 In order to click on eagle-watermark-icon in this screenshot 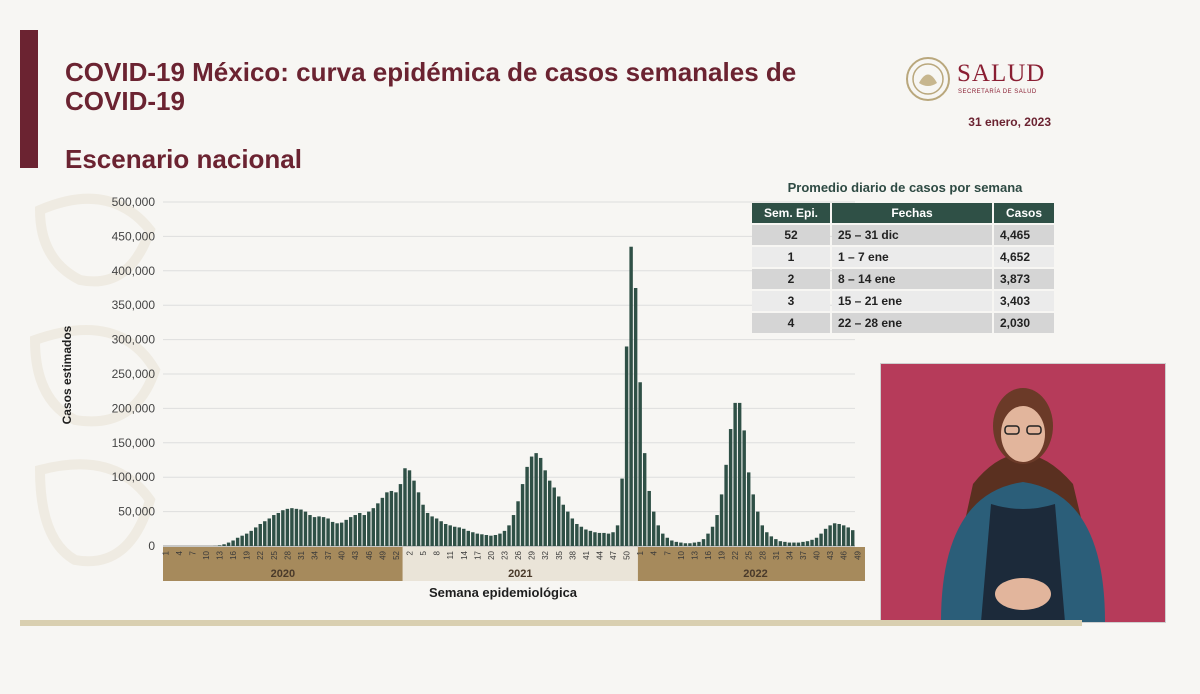, I will do `click(95, 380)`.